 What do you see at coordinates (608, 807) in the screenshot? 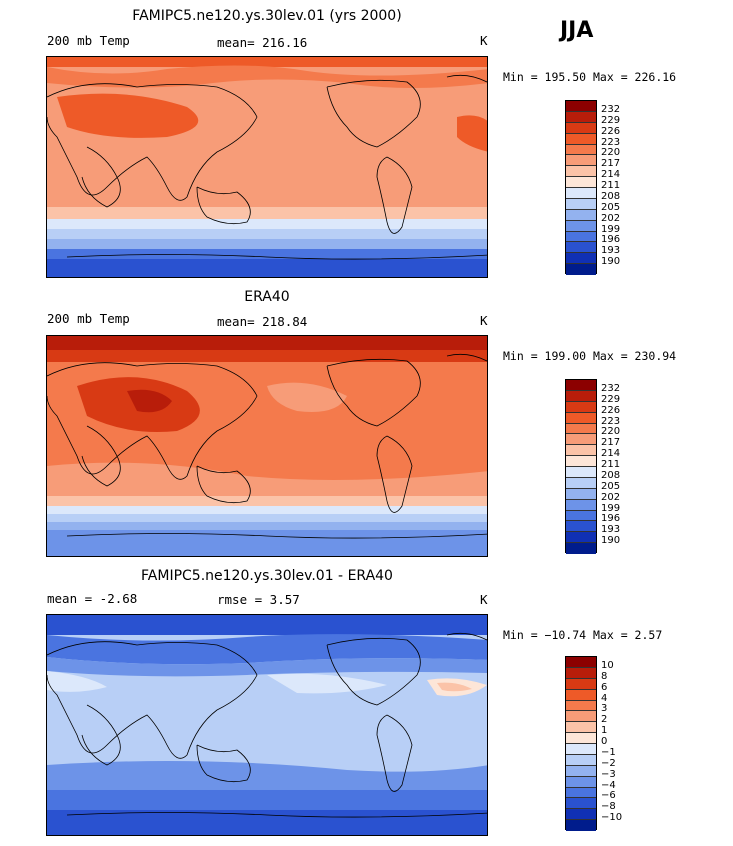
I see `colorbar-level-label: −8` at bounding box center [608, 807].